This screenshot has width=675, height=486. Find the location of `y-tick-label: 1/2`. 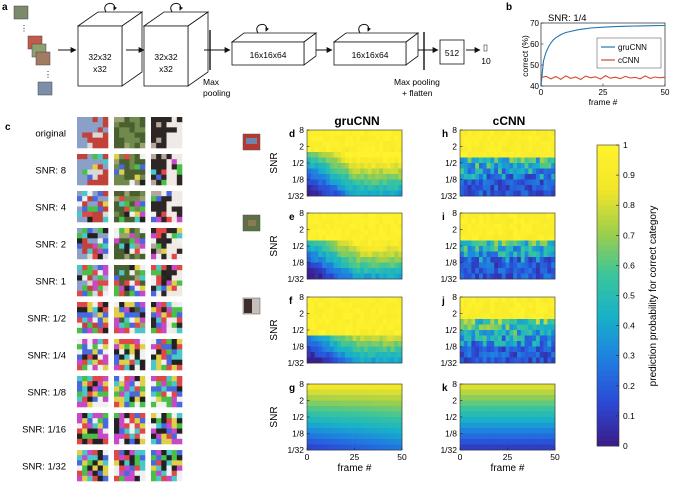

y-tick-label: 1/2 is located at coordinates (451, 163).